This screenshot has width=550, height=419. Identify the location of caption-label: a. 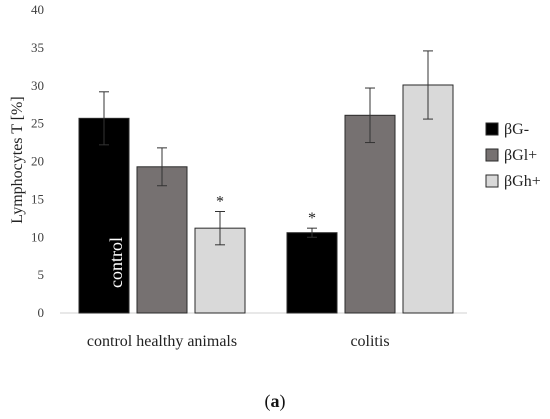
(275, 401).